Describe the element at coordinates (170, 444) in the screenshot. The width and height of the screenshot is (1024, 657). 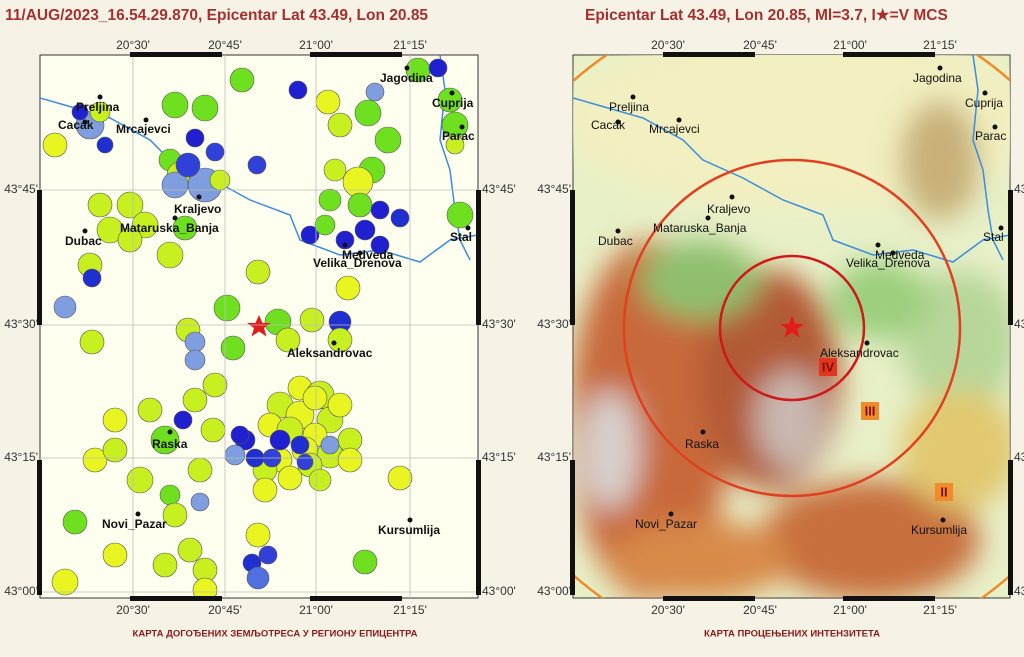
I see `place-label: Raska` at that location.